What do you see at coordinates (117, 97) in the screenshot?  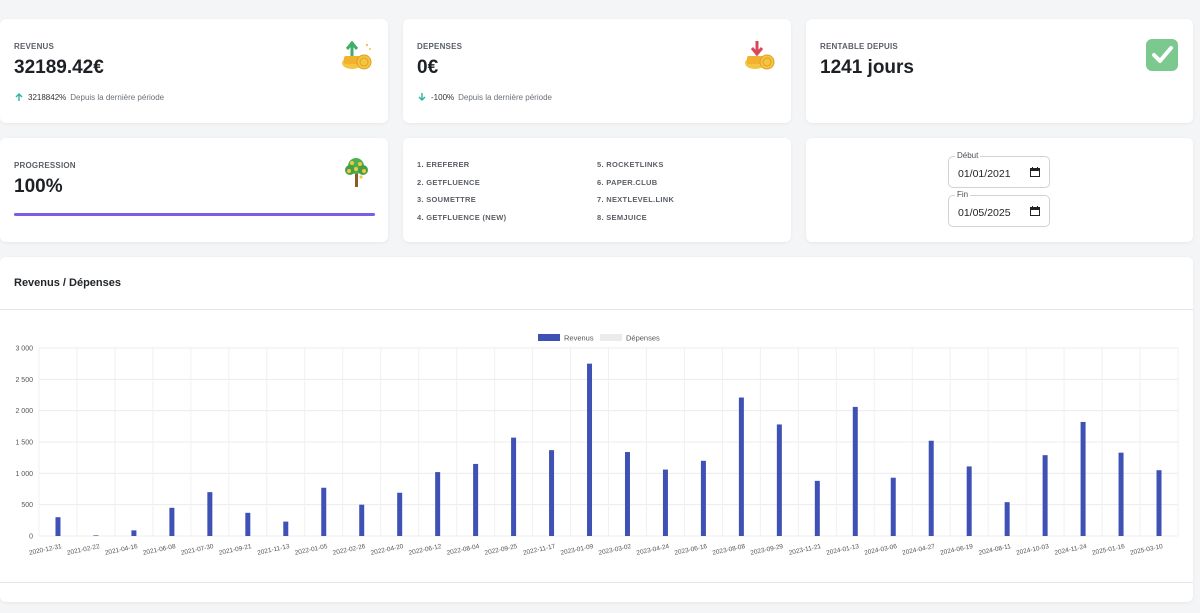 I see `revenus-since: Depuis la dernière période` at bounding box center [117, 97].